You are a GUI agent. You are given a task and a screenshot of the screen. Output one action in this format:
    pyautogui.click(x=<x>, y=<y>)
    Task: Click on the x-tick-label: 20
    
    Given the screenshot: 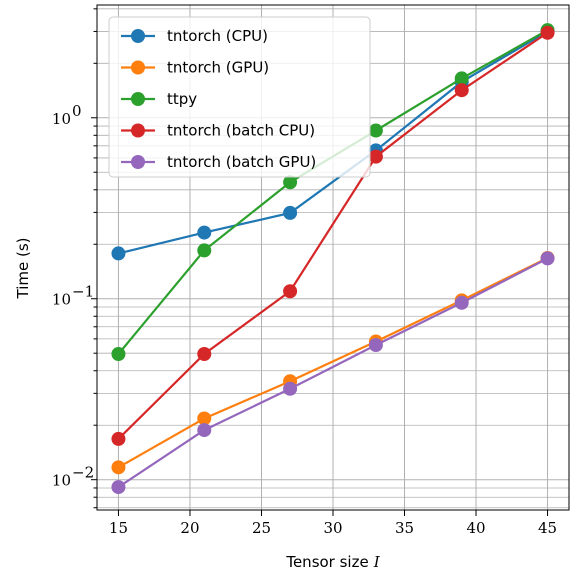 What is the action you would take?
    pyautogui.click(x=189, y=528)
    